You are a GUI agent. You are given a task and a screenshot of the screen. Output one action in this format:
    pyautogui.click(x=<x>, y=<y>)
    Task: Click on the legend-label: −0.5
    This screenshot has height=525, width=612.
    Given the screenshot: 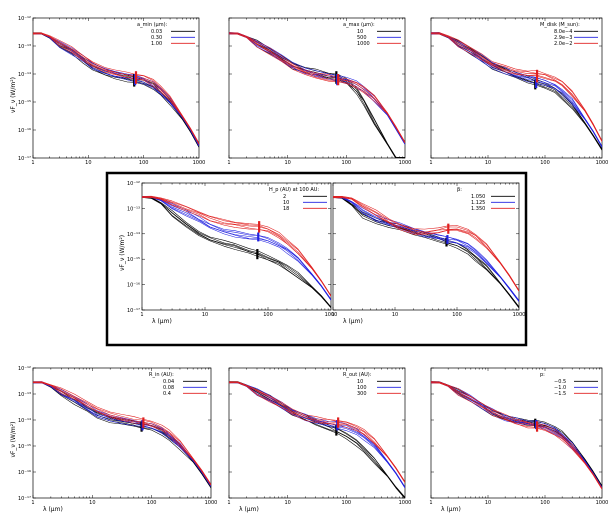 What is the action you would take?
    pyautogui.click(x=560, y=382)
    